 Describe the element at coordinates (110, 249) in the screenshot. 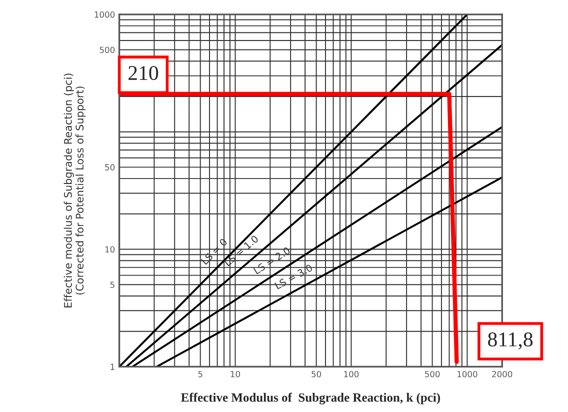

I see `y-tick-label: 10` at that location.